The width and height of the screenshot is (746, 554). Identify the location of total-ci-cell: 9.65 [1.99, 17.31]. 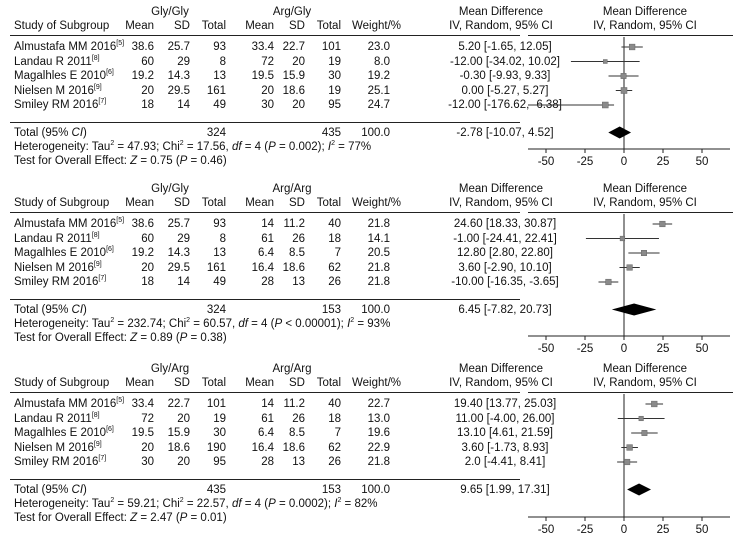
(505, 489).